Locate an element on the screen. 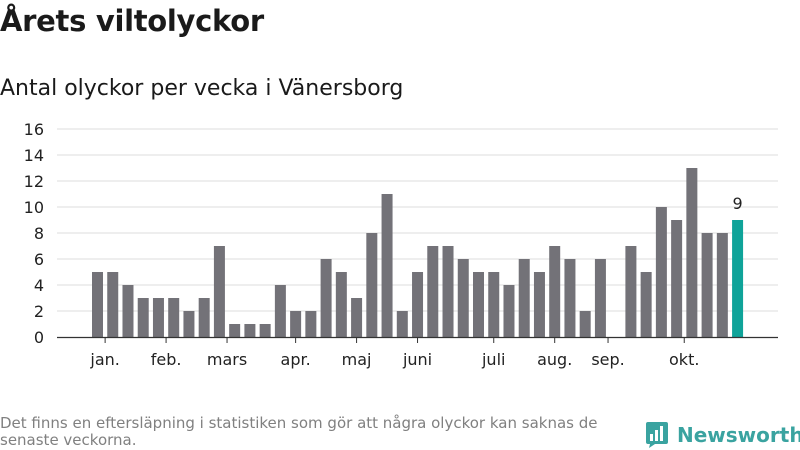 This screenshot has height=450, width=800. y-tick-label-10: 10 is located at coordinates (34, 207).